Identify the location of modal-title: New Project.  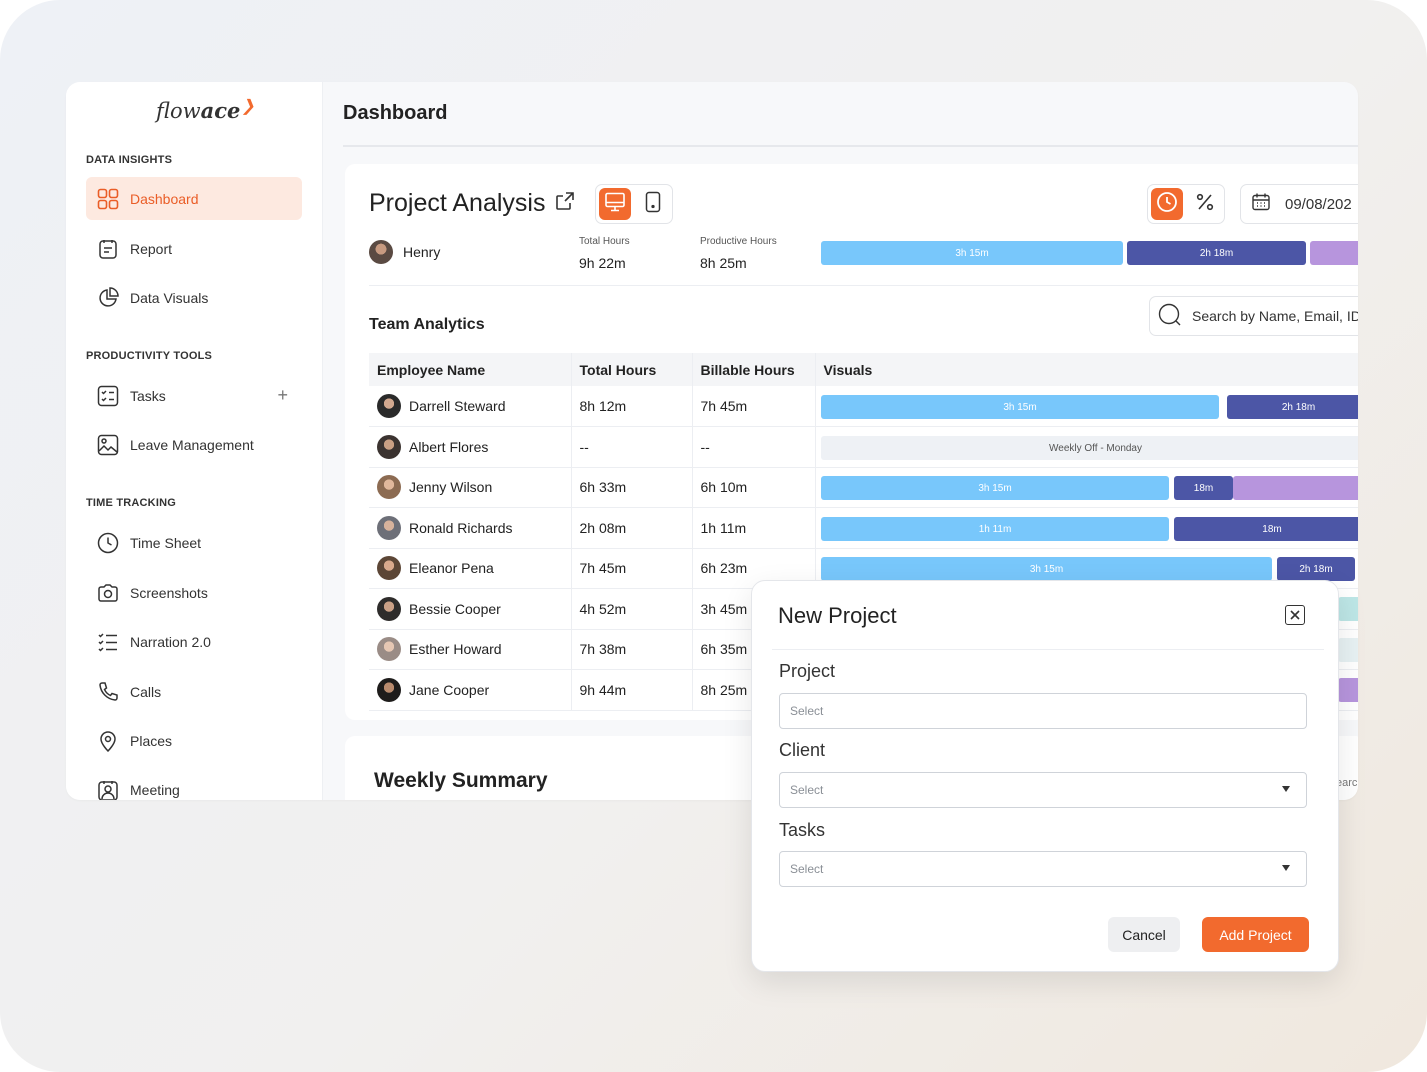
(837, 615).